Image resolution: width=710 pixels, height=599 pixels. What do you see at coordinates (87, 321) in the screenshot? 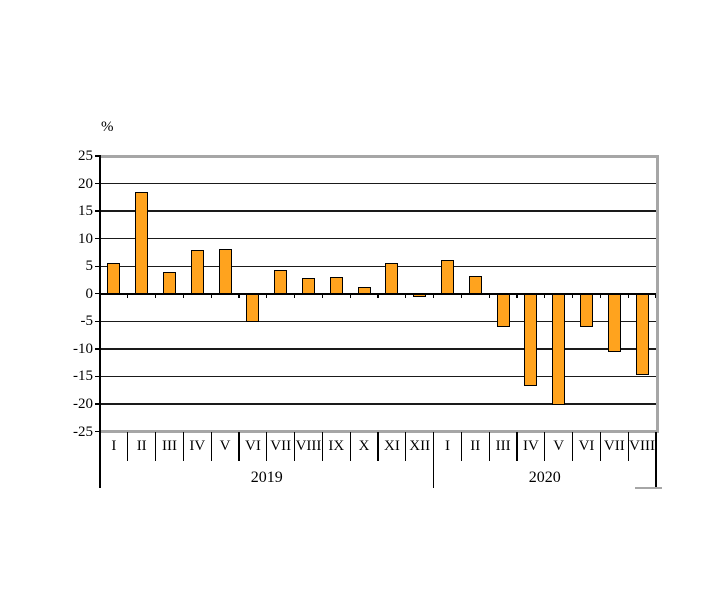
I see `y-axis-tick-label: -5` at bounding box center [87, 321].